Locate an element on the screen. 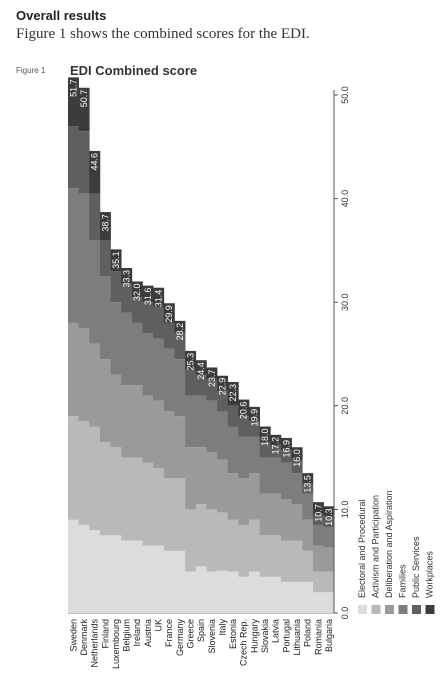 This screenshot has height=680, width=448. bar-value-label: 17.2 is located at coordinates (276, 446).